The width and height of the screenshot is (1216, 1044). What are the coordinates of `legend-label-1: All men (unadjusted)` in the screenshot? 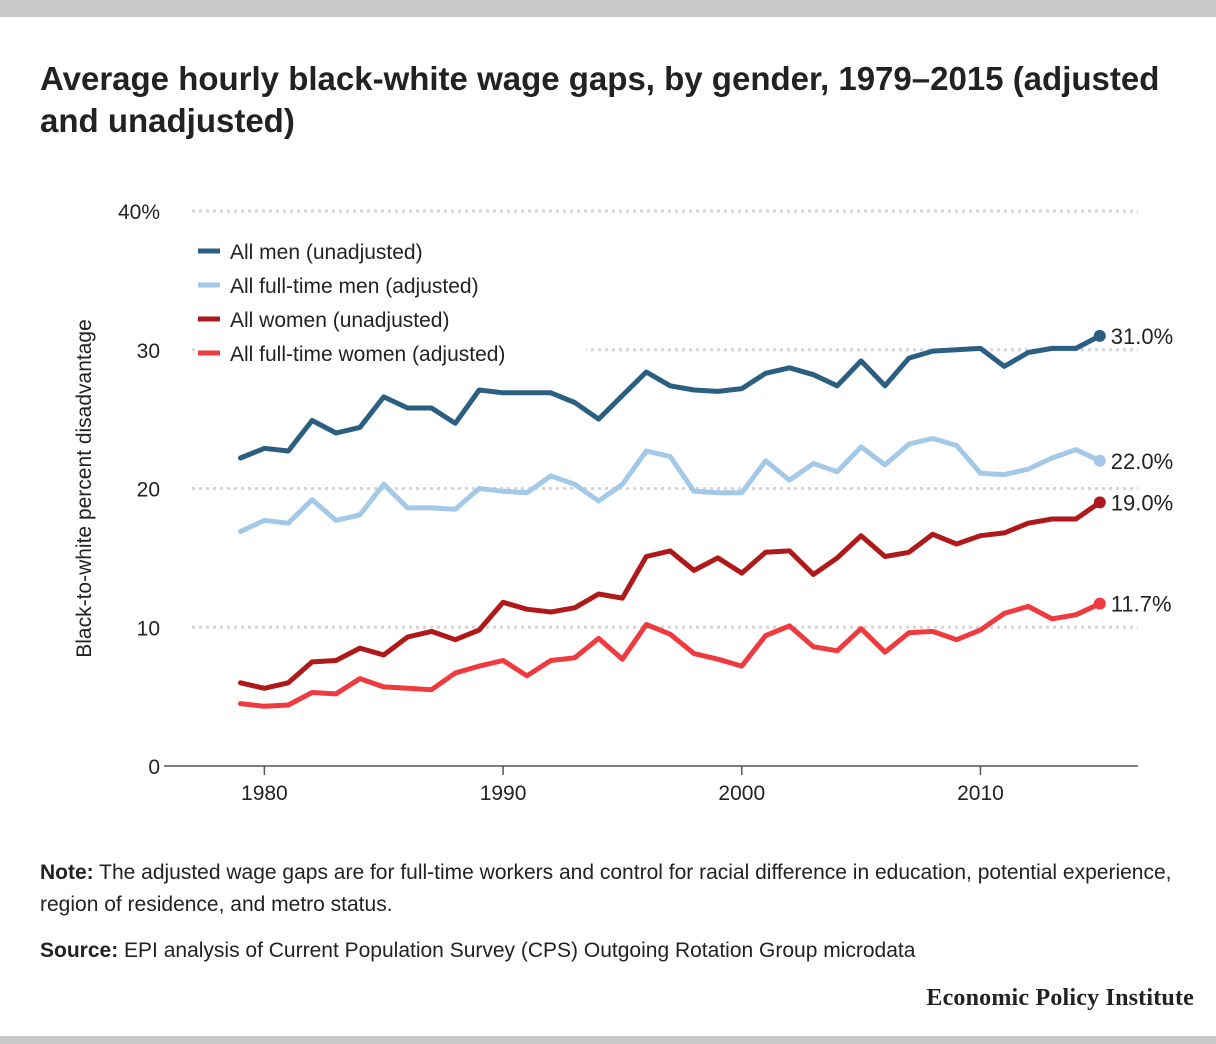 It's located at (326, 252).